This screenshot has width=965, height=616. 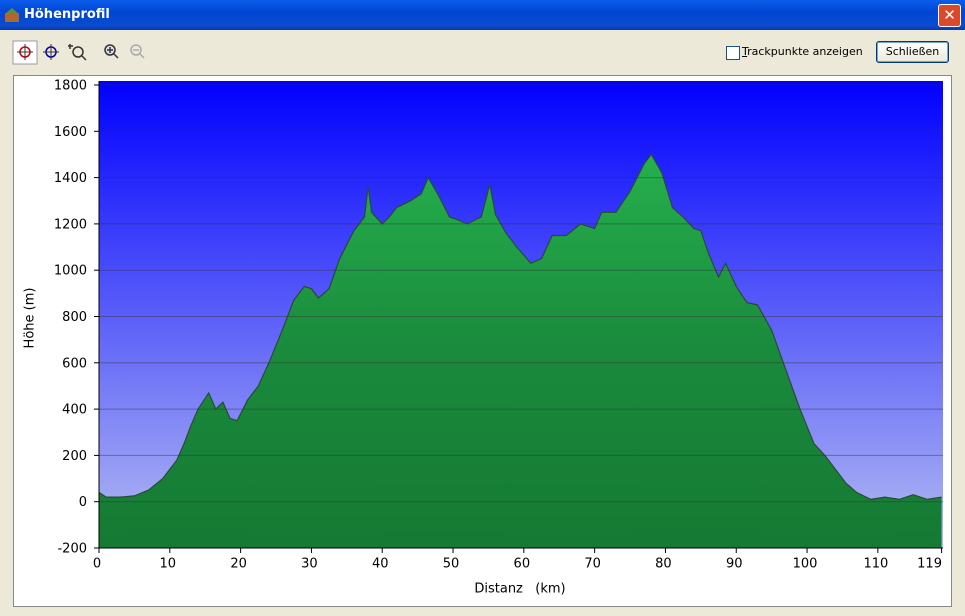 I want to click on y-tick-label: 1200, so click(x=70, y=224).